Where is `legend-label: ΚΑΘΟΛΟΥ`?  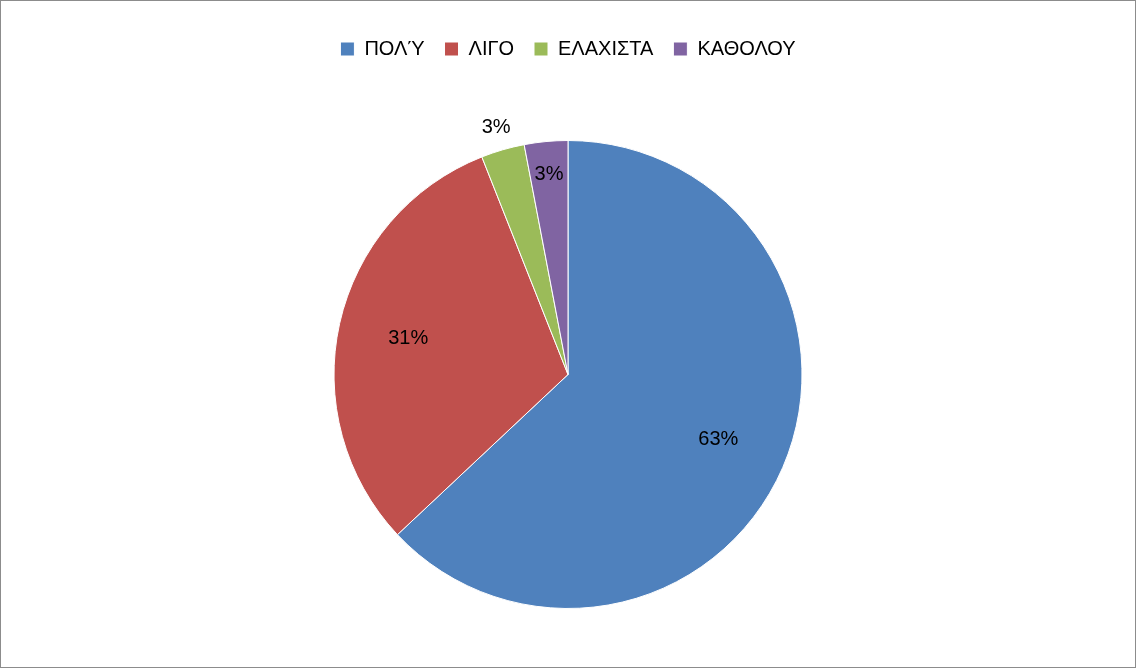 legend-label: ΚΑΘΟΛΟΥ is located at coordinates (746, 47).